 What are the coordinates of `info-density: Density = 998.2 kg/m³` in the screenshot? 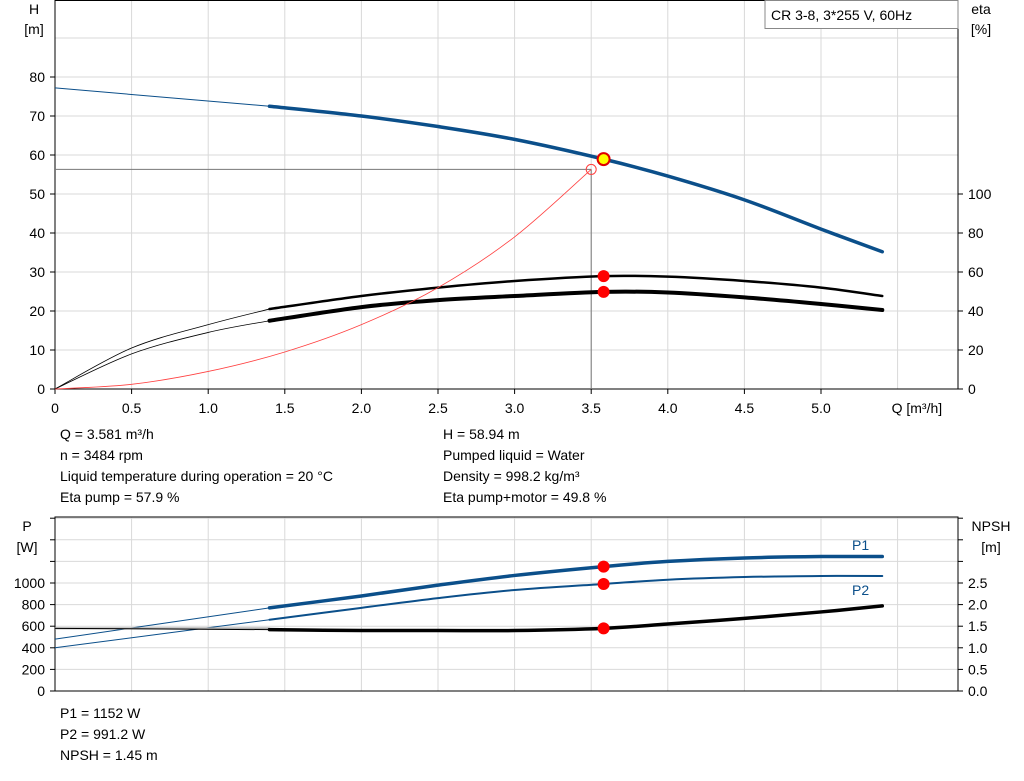 It's located at (511, 476).